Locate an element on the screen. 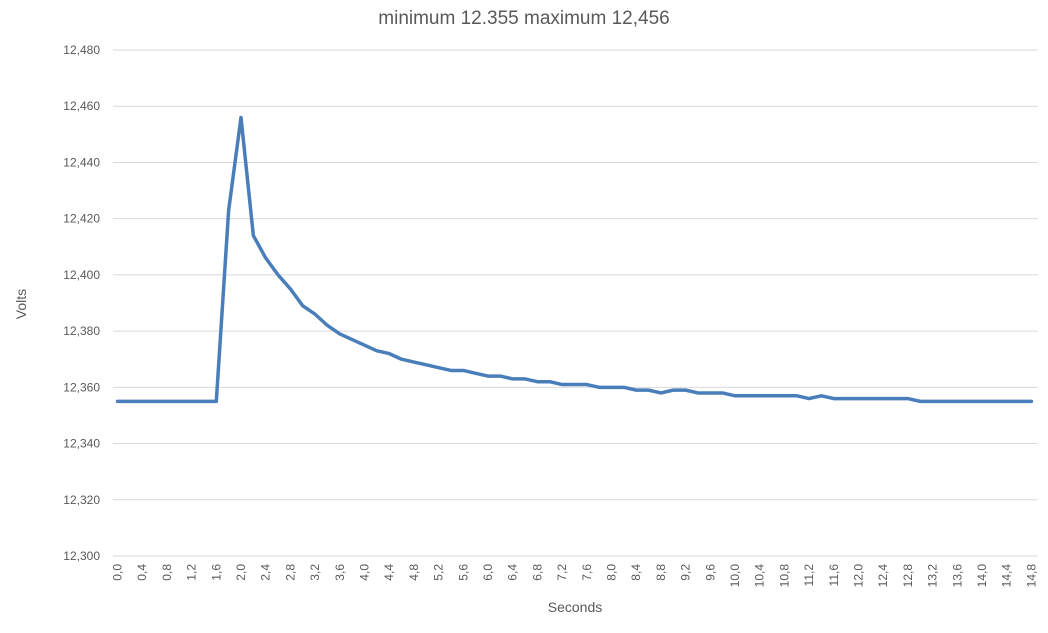  y-tick-label: 12,300 is located at coordinates (81, 556).